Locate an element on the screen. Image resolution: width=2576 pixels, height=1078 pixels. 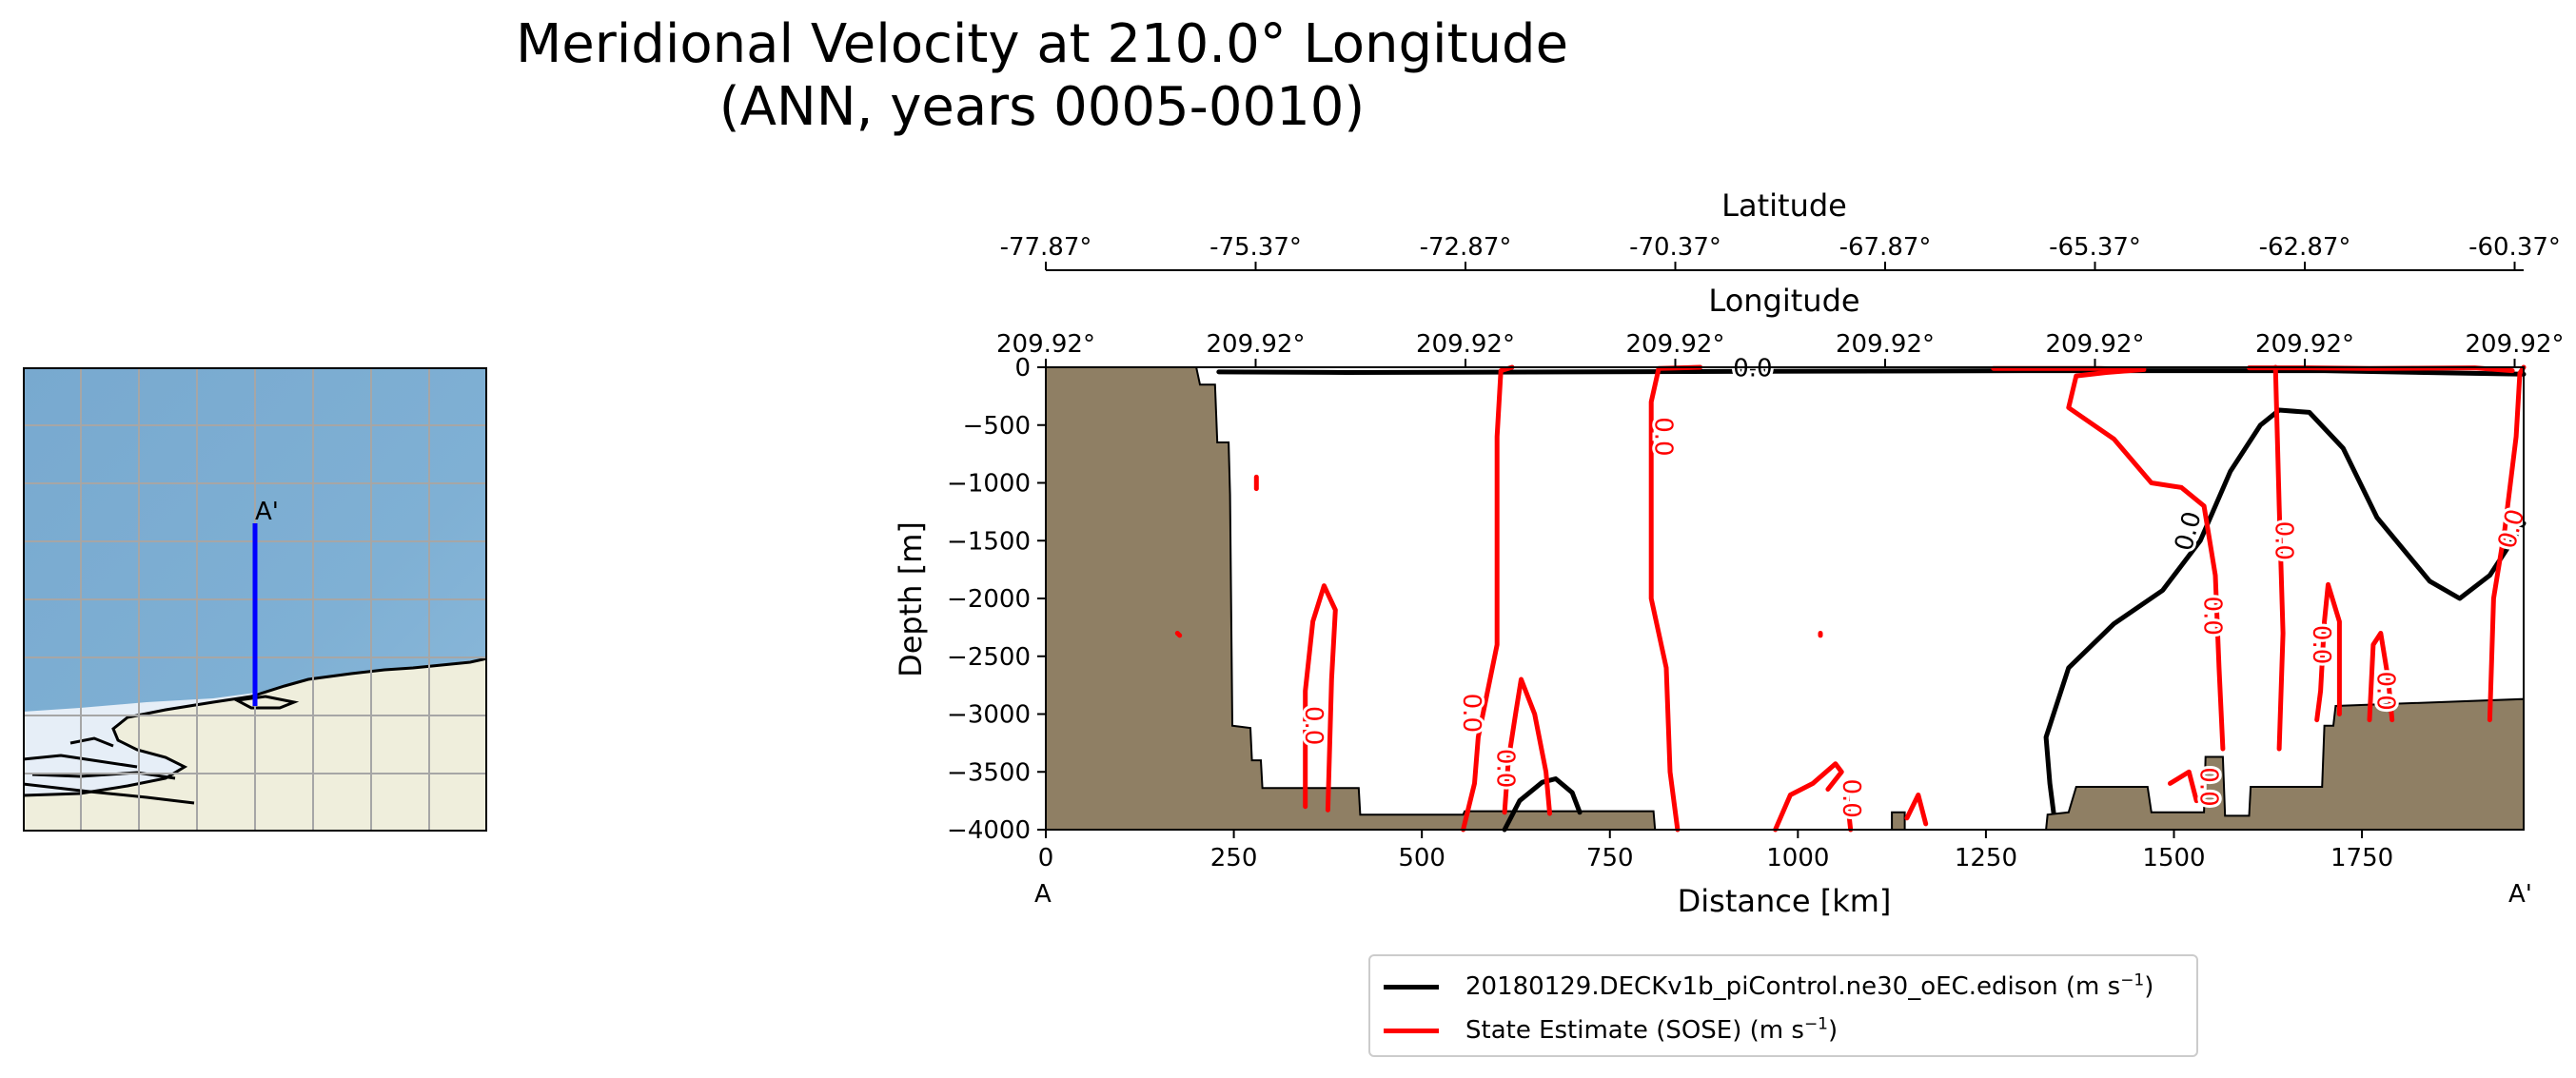
inset-map: A' is located at coordinates (255, 599).